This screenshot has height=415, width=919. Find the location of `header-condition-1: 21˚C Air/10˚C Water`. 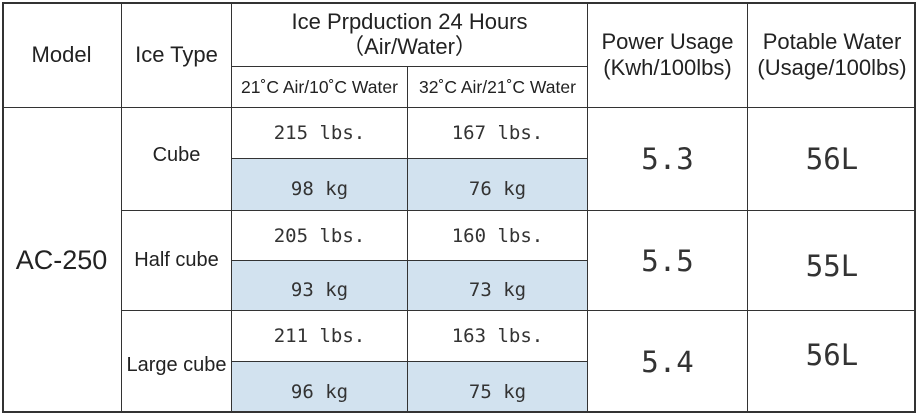

header-condition-1: 21˚C Air/10˚C Water is located at coordinates (320, 87).